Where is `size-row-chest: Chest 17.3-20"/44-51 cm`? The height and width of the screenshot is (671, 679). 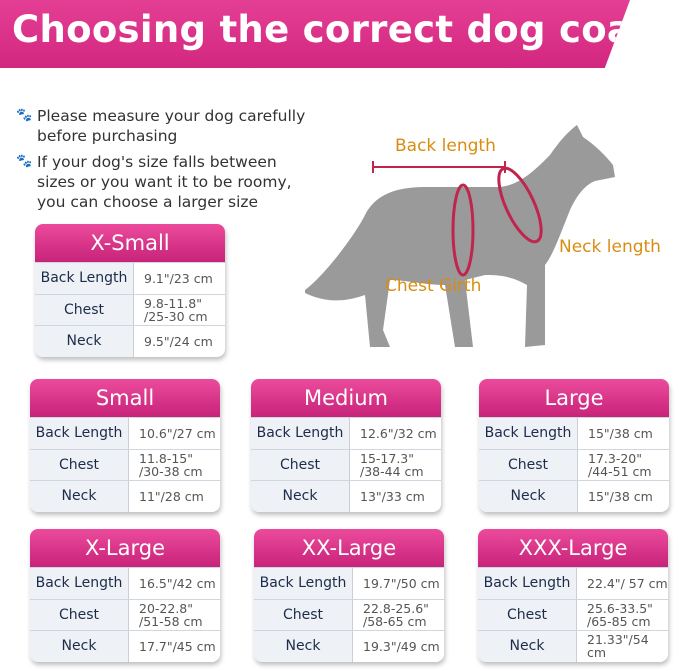 size-row-chest: Chest 17.3-20"/44-51 cm is located at coordinates (574, 464).